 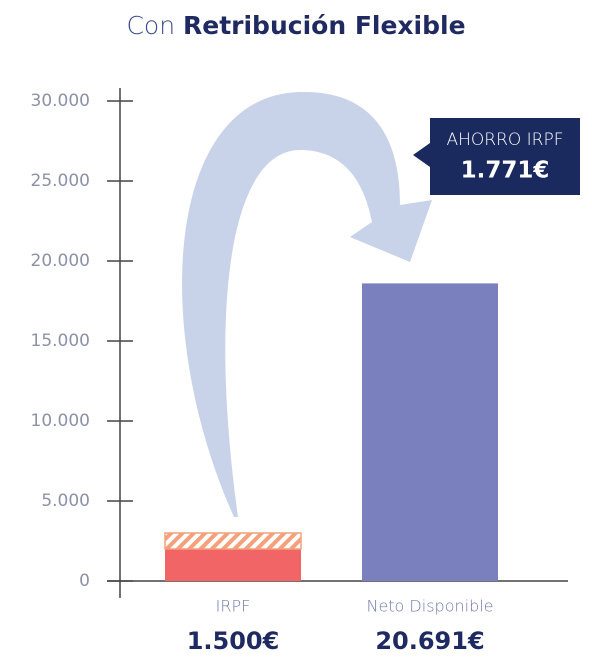 What do you see at coordinates (233, 606) in the screenshot?
I see `x-tick-label: IRPF` at bounding box center [233, 606].